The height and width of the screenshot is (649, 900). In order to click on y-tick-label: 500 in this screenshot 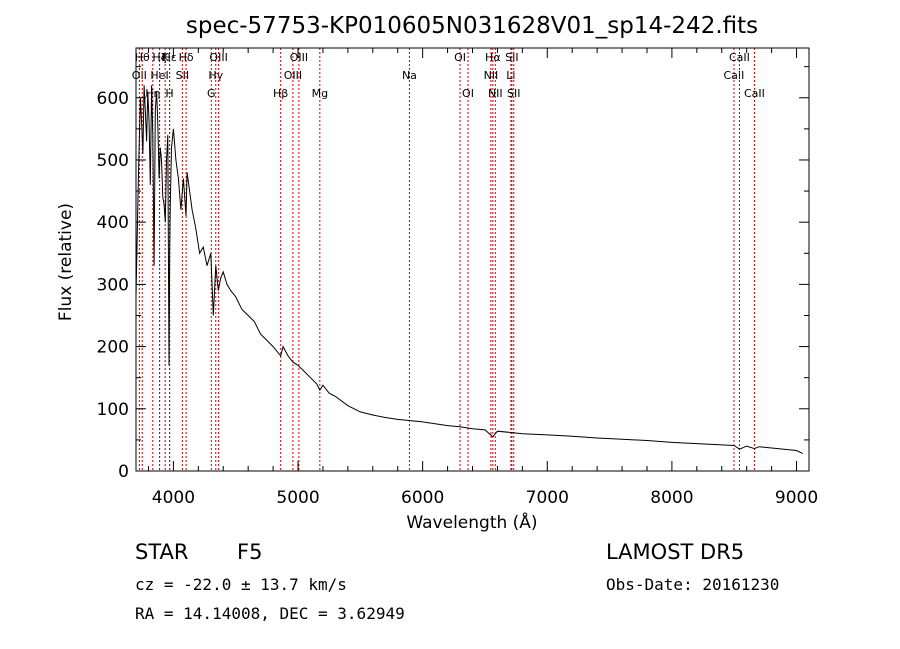, I will do `click(113, 161)`.